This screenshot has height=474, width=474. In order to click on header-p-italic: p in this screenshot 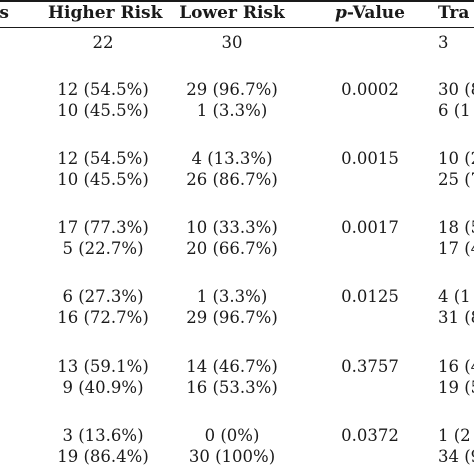, I will do `click(341, 13)`.